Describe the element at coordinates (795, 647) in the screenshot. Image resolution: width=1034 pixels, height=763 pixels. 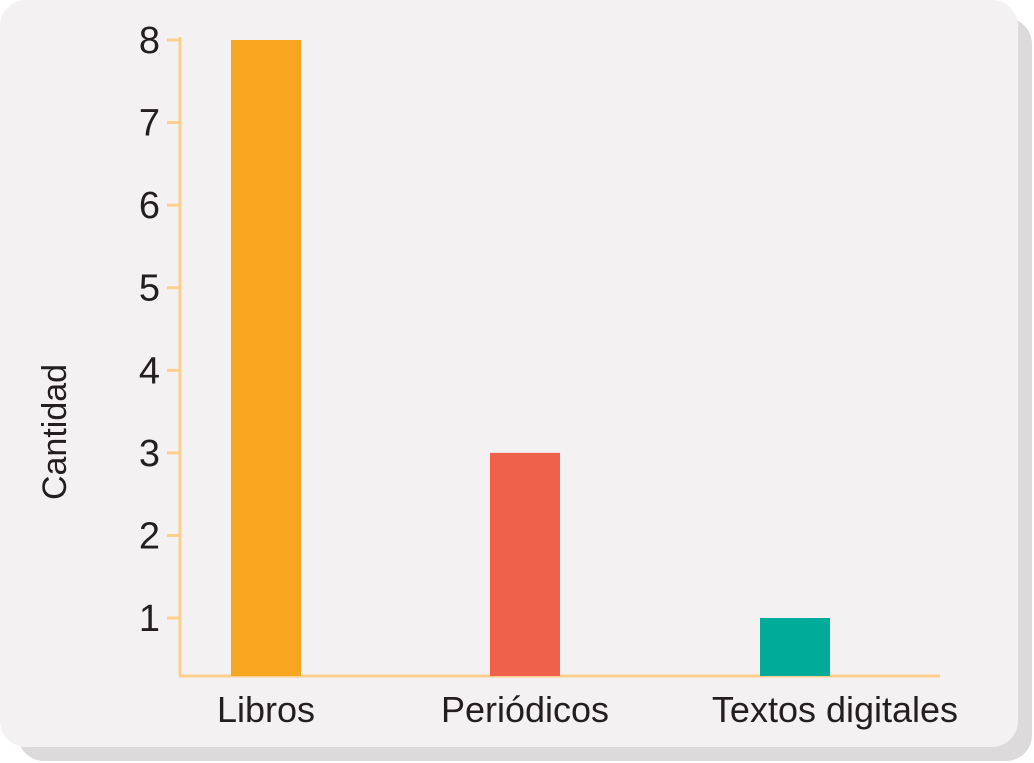
I see `bar-textos-digitales` at that location.